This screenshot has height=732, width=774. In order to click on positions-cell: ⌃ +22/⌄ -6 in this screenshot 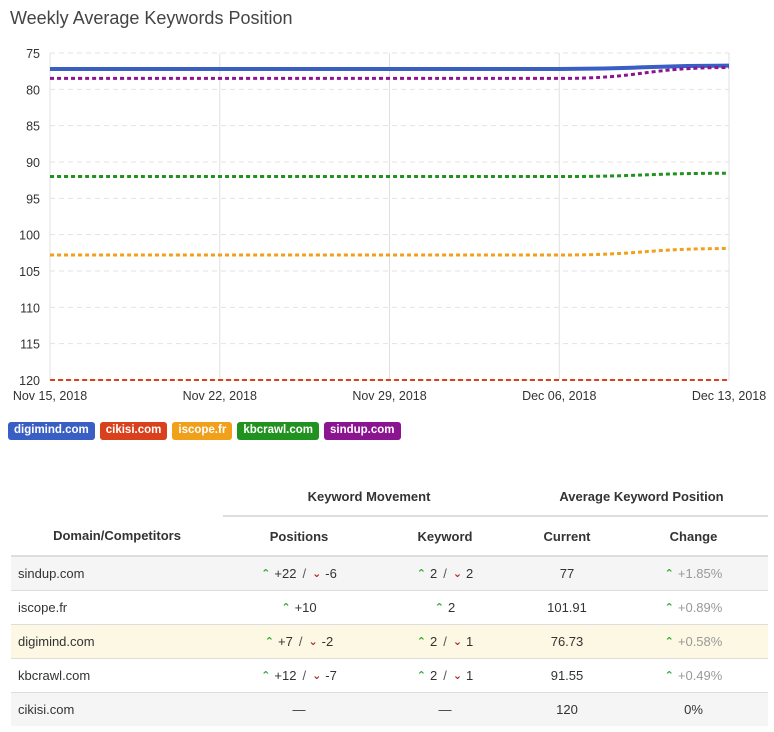, I will do `click(299, 572)`.